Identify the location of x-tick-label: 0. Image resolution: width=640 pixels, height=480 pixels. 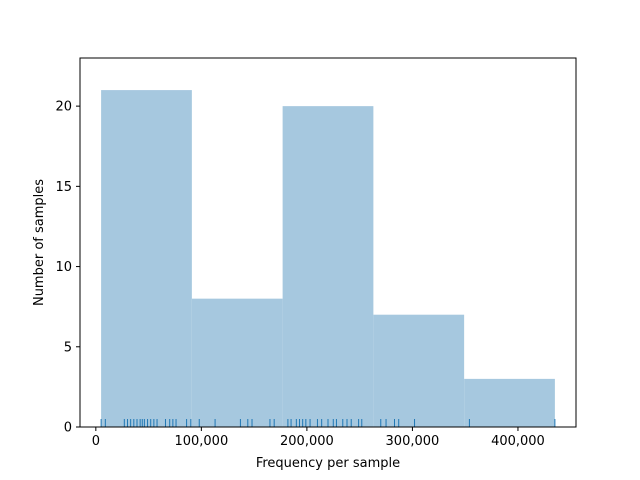
(96, 441).